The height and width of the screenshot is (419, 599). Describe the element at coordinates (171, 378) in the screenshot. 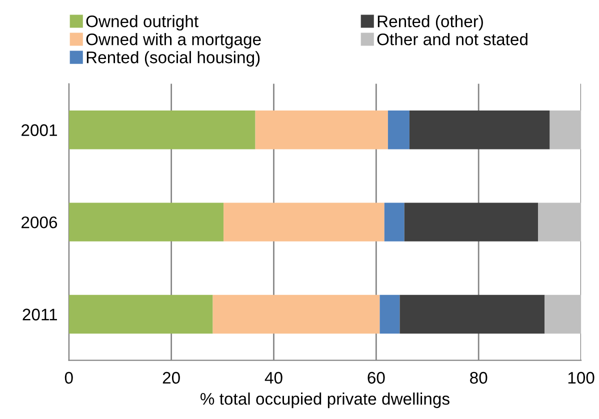

I see `x-tick-label: 20` at that location.